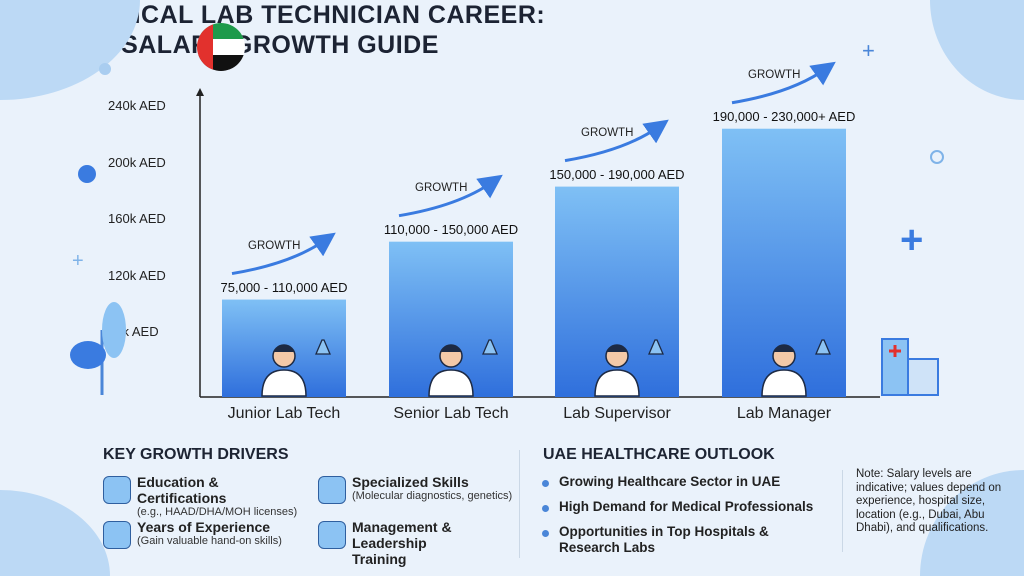 The width and height of the screenshot is (1024, 576). Describe the element at coordinates (617, 174) in the screenshot. I see `bar-data-label: 150,000 - 190,000 AED` at that location.